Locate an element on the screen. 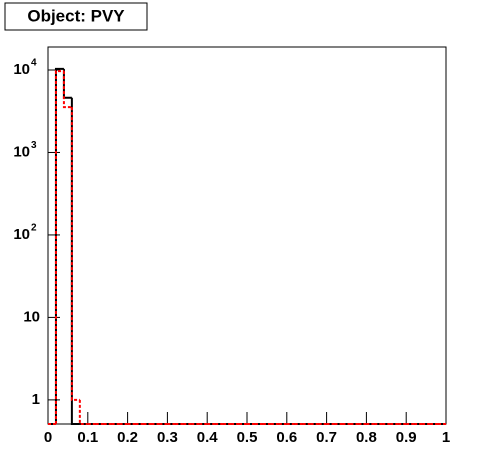 This screenshot has width=496, height=472. x-tick-label: 1 is located at coordinates (446, 437).